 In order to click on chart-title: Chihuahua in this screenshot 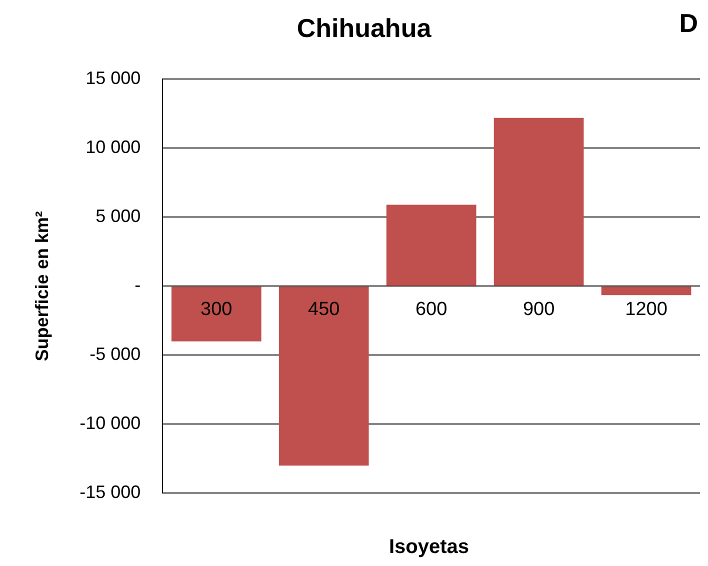, I will do `click(364, 27)`.